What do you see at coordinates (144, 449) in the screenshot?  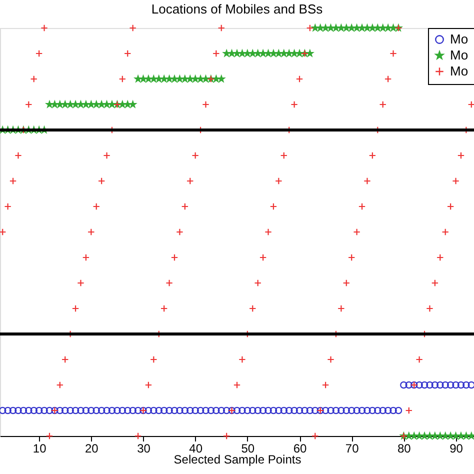 I see `x-tick-label: 30` at bounding box center [144, 449].